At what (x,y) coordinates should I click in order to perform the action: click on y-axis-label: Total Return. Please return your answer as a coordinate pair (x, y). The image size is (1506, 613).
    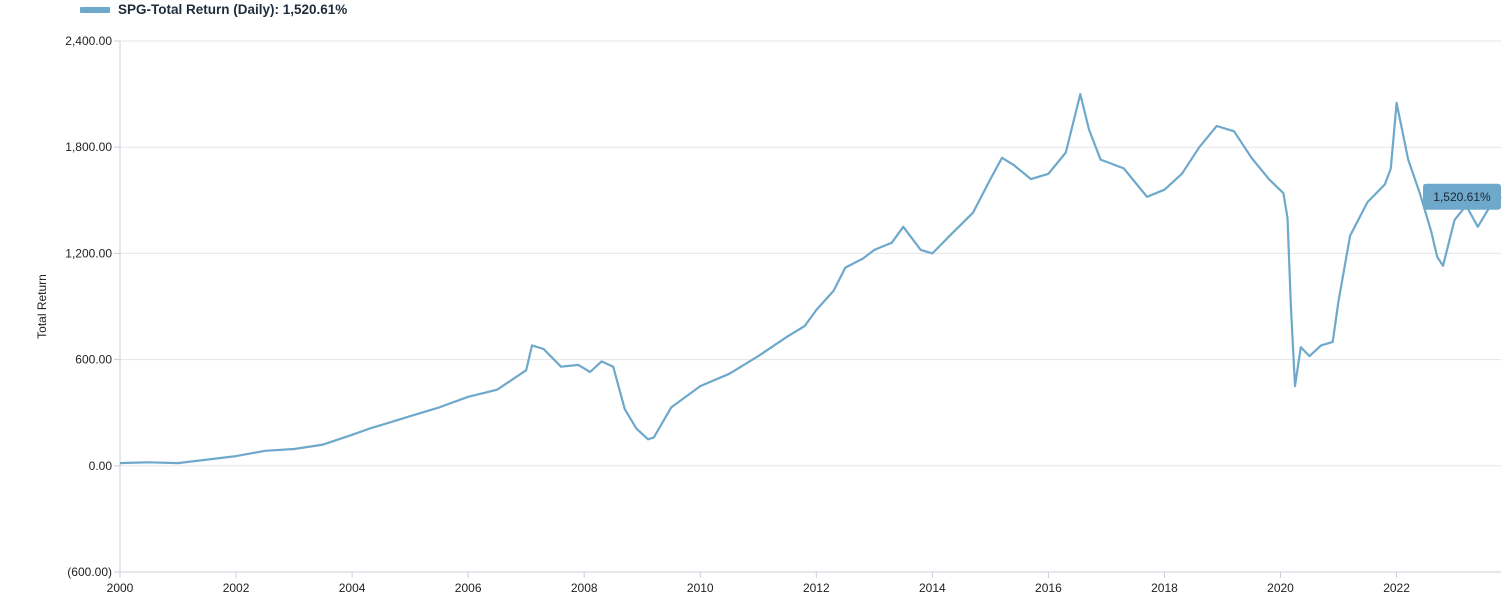
    Looking at the image, I should click on (42, 306).